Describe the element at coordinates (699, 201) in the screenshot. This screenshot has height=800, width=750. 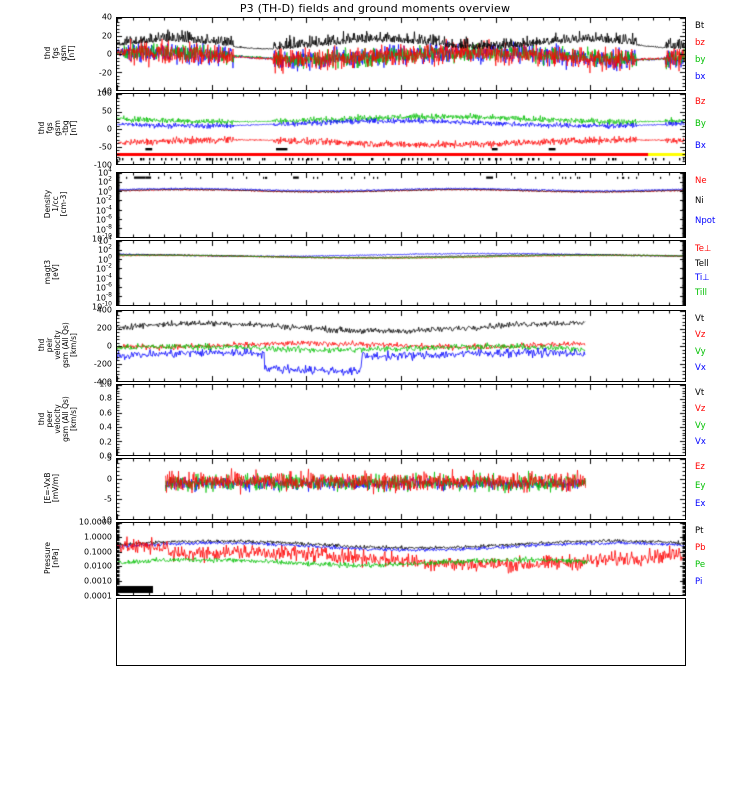
I see `legend-density-Ni: Ni` at that location.